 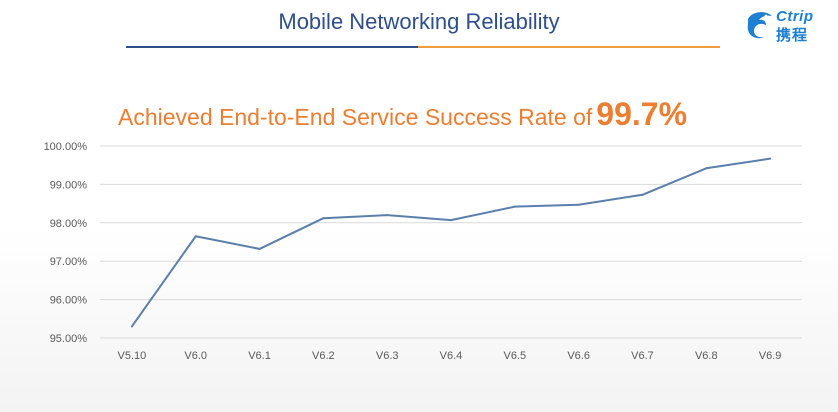 I want to click on y-tick-label: 97.00%, so click(x=69, y=262).